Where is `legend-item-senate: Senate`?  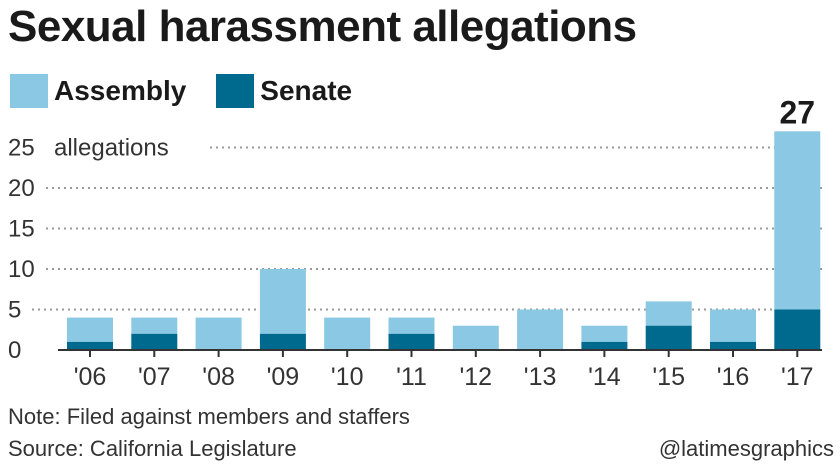 legend-item-senate: Senate is located at coordinates (284, 91).